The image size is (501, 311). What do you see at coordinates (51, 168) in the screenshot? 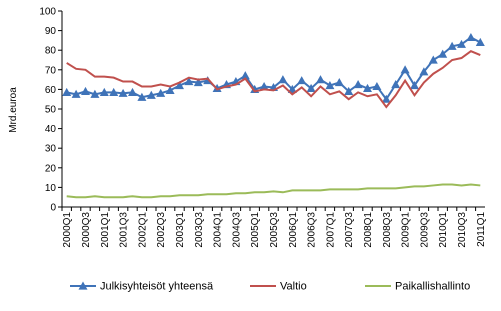
I see `y-tick-label: 20` at bounding box center [51, 168].